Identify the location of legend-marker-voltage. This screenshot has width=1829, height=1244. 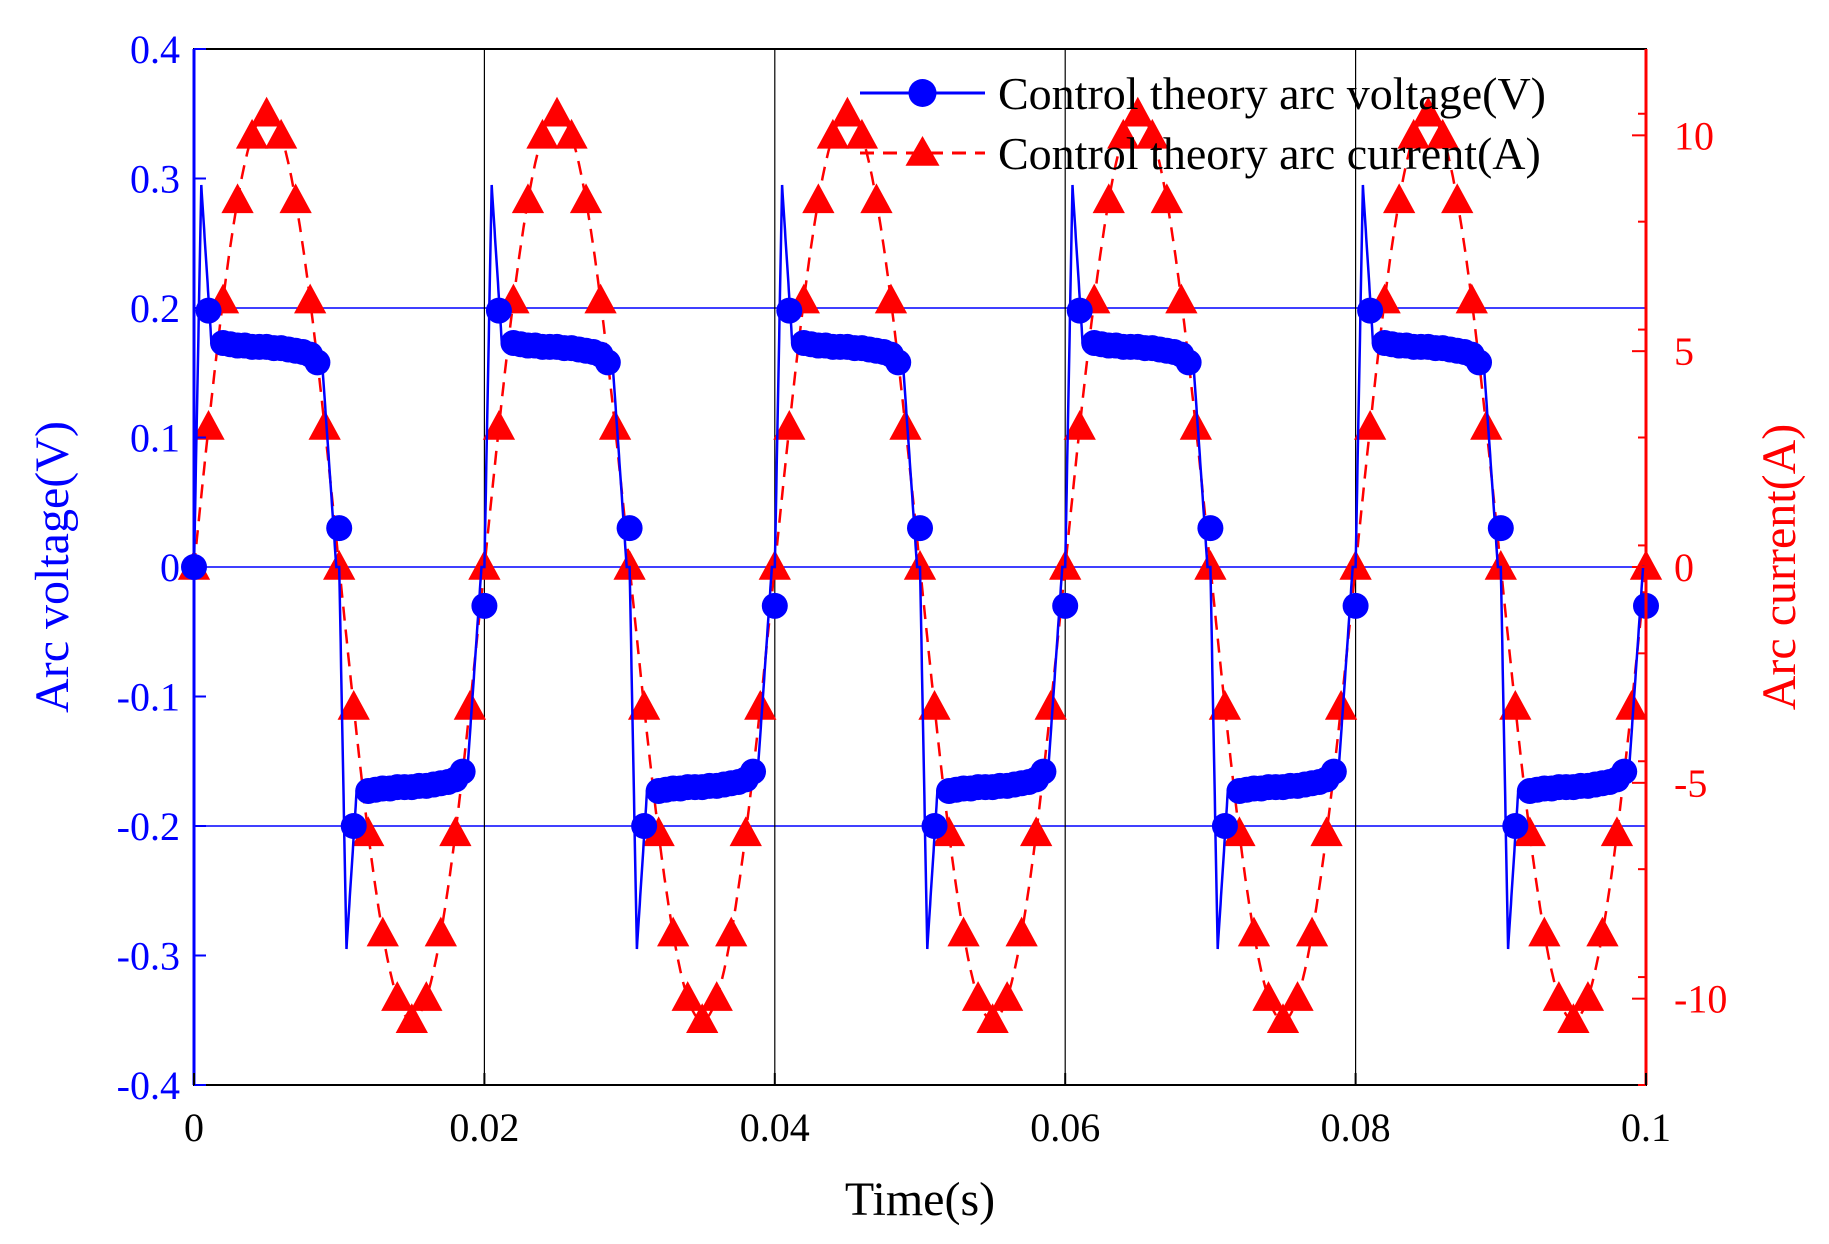
(922, 93).